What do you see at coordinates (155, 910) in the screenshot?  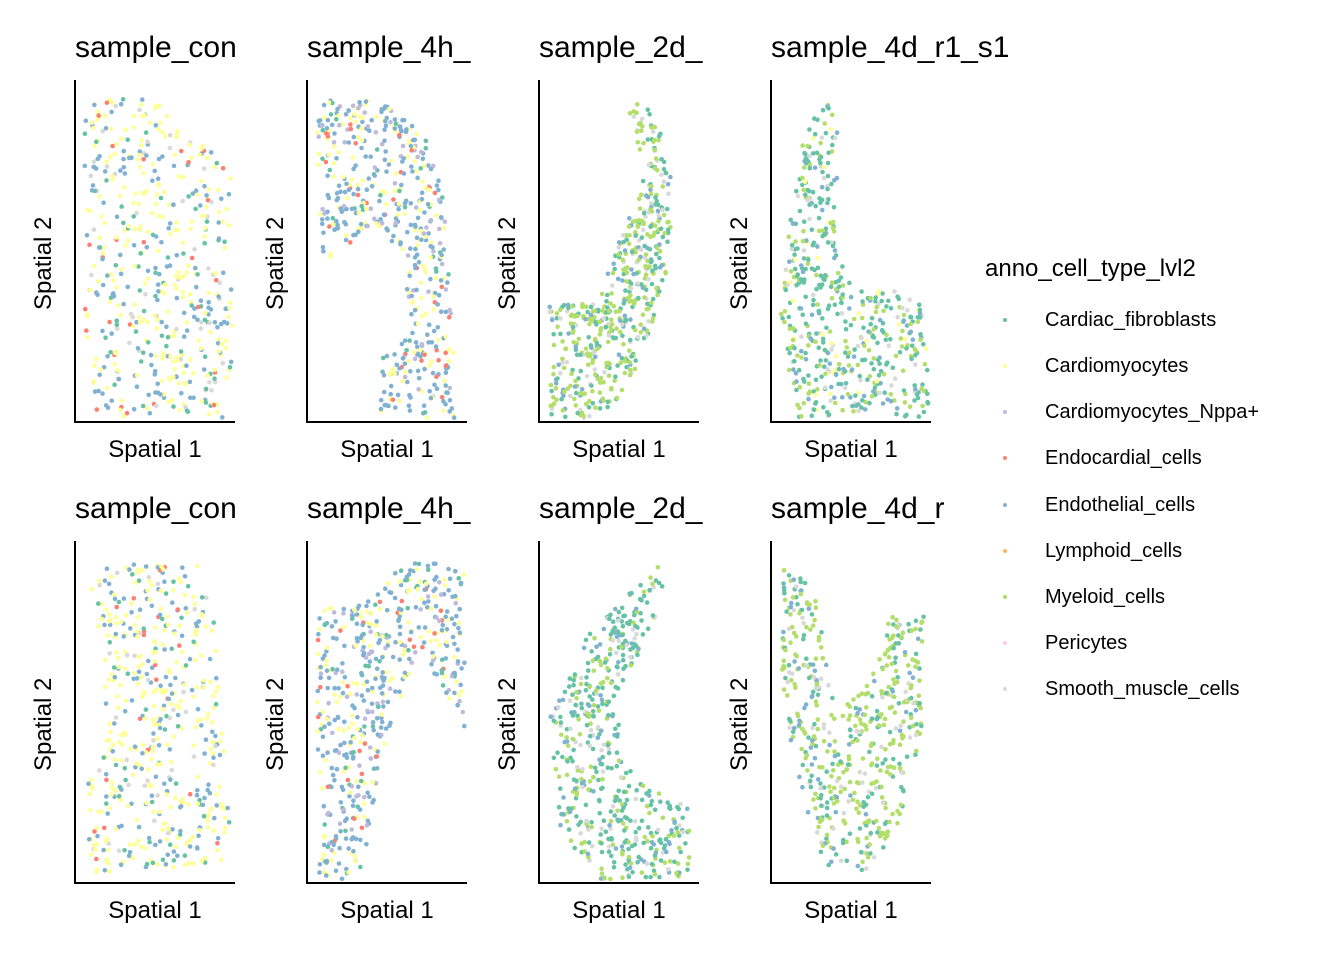 I see `x-axis-label: Spatial 1` at bounding box center [155, 910].